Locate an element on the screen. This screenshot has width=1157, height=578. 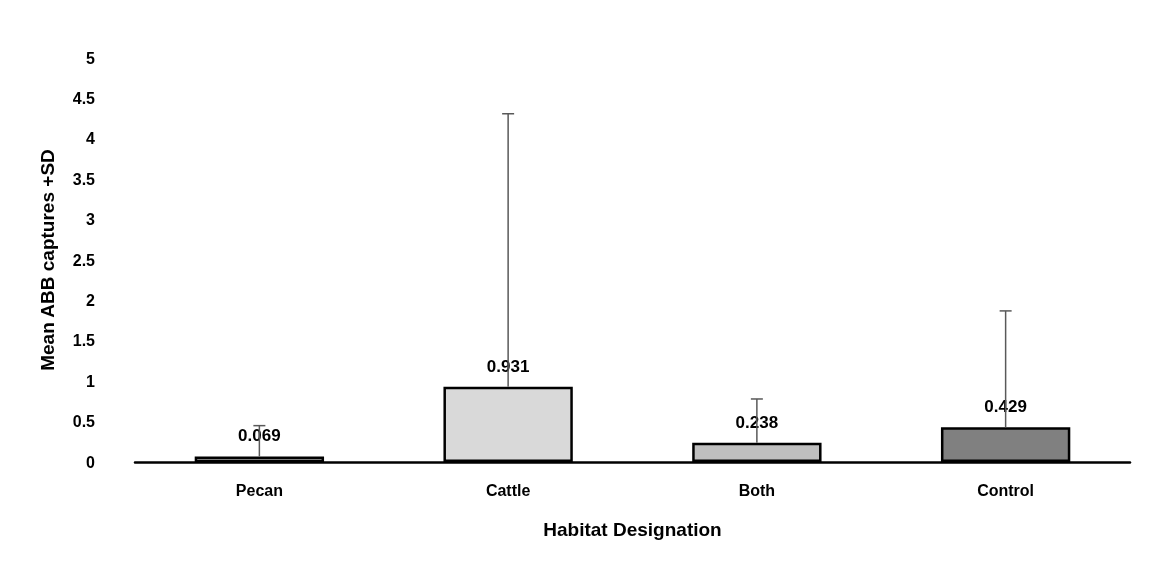
y-tick-label: 4 is located at coordinates (91, 139).